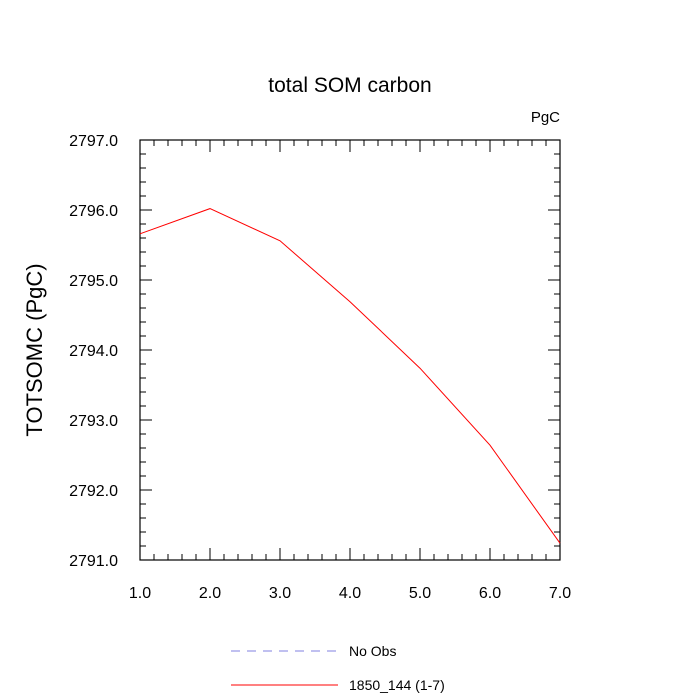 The height and width of the screenshot is (700, 700). What do you see at coordinates (93, 211) in the screenshot?
I see `y-tick-label: 2796.0` at bounding box center [93, 211].